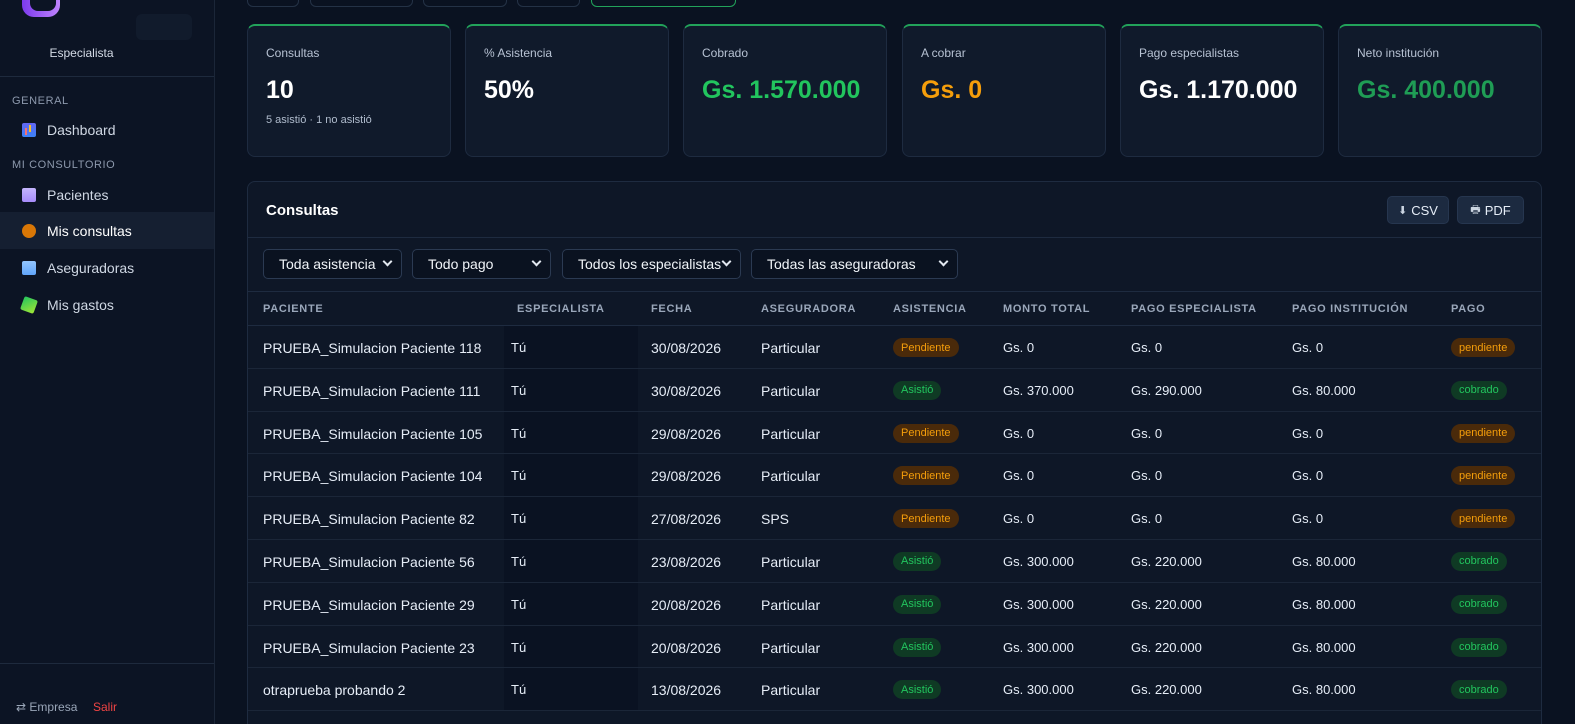 This screenshot has width=1575, height=724. What do you see at coordinates (686, 561) in the screenshot?
I see `fecha-cell: 23/08/2026` at bounding box center [686, 561].